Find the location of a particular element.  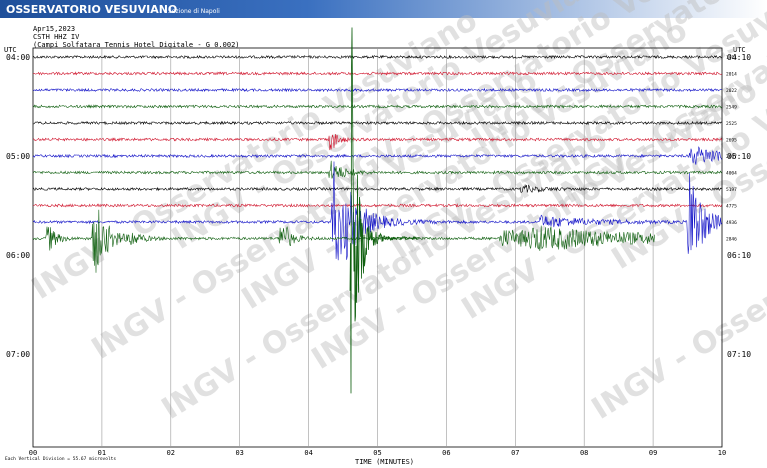

trace-label: 2549 is located at coordinates (731, 108).